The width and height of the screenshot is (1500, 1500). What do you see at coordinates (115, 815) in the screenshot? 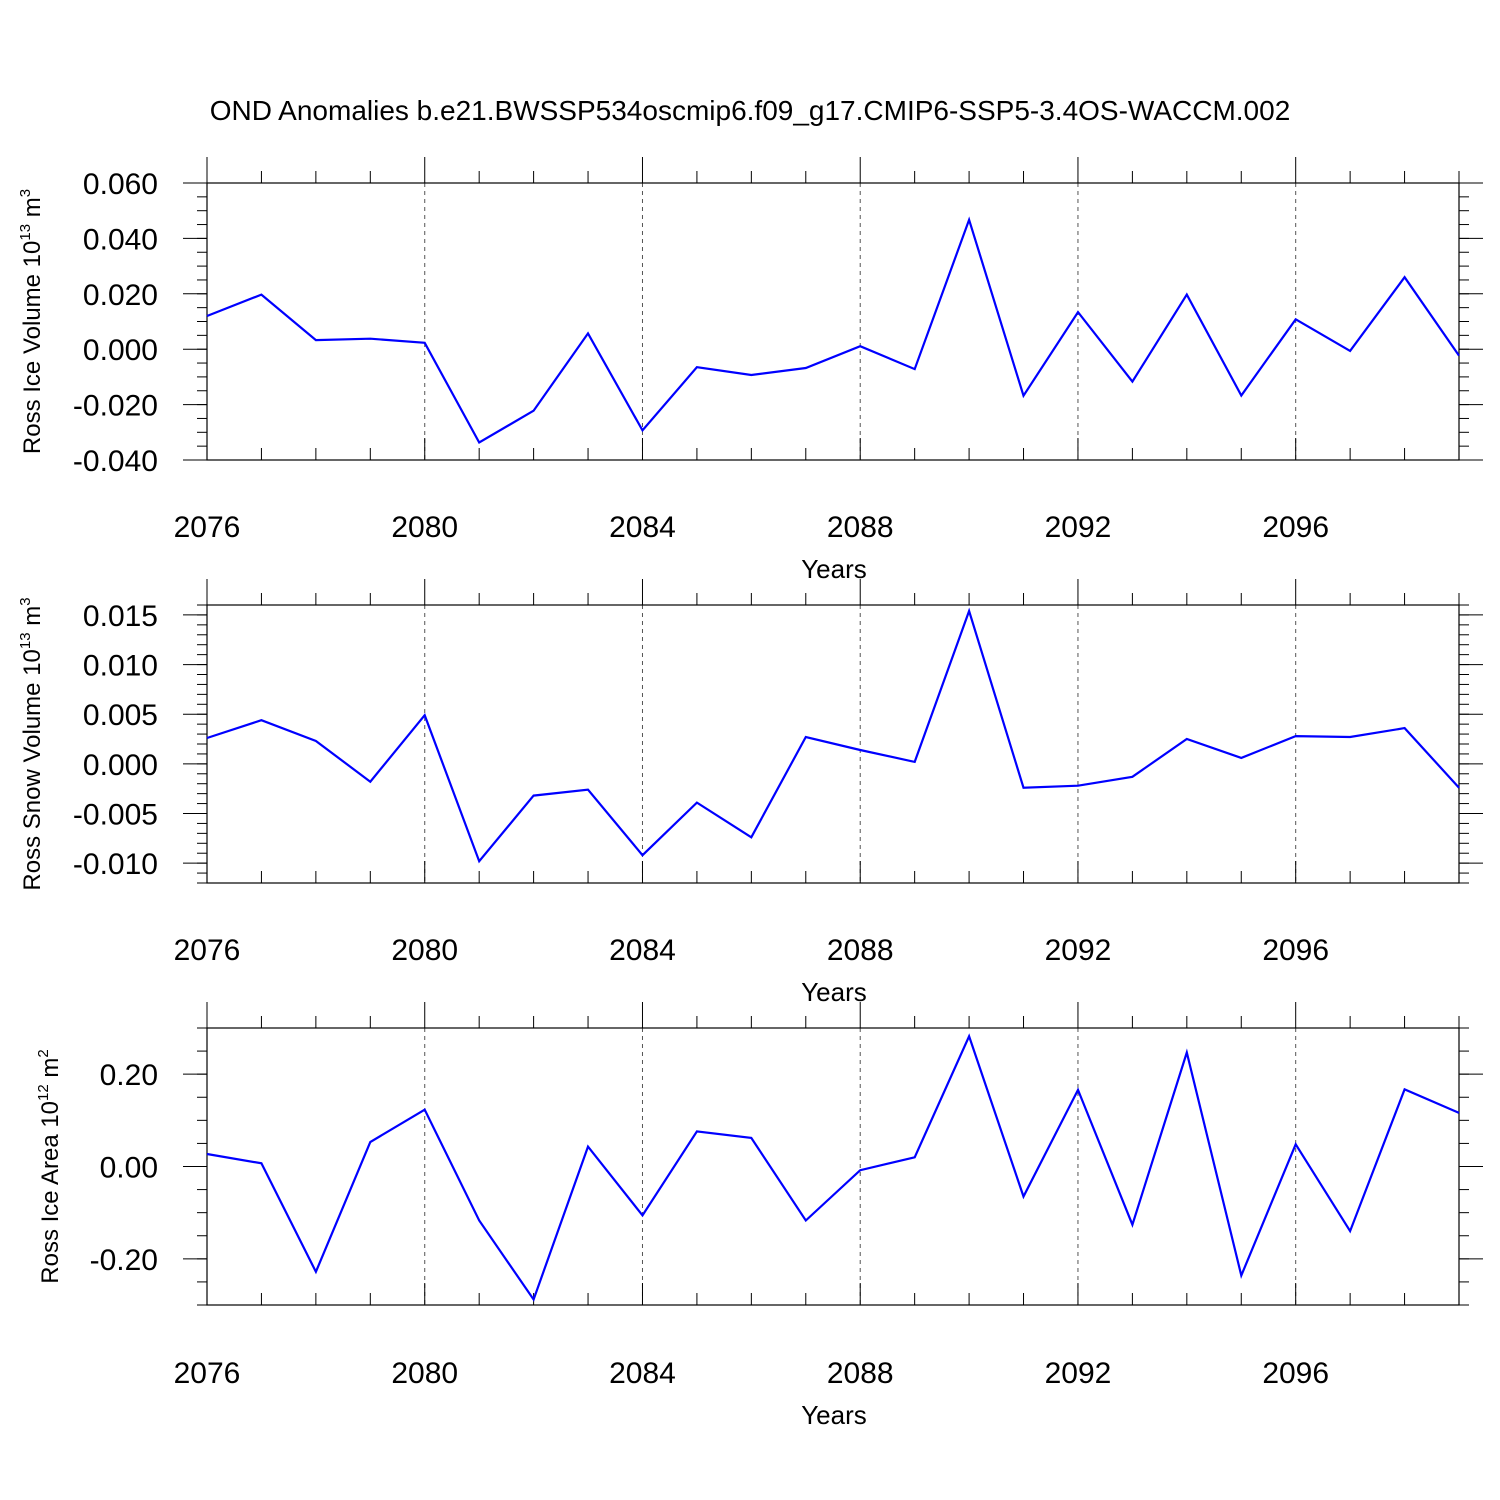
I see `y-tick-label: -0.005` at bounding box center [115, 815].